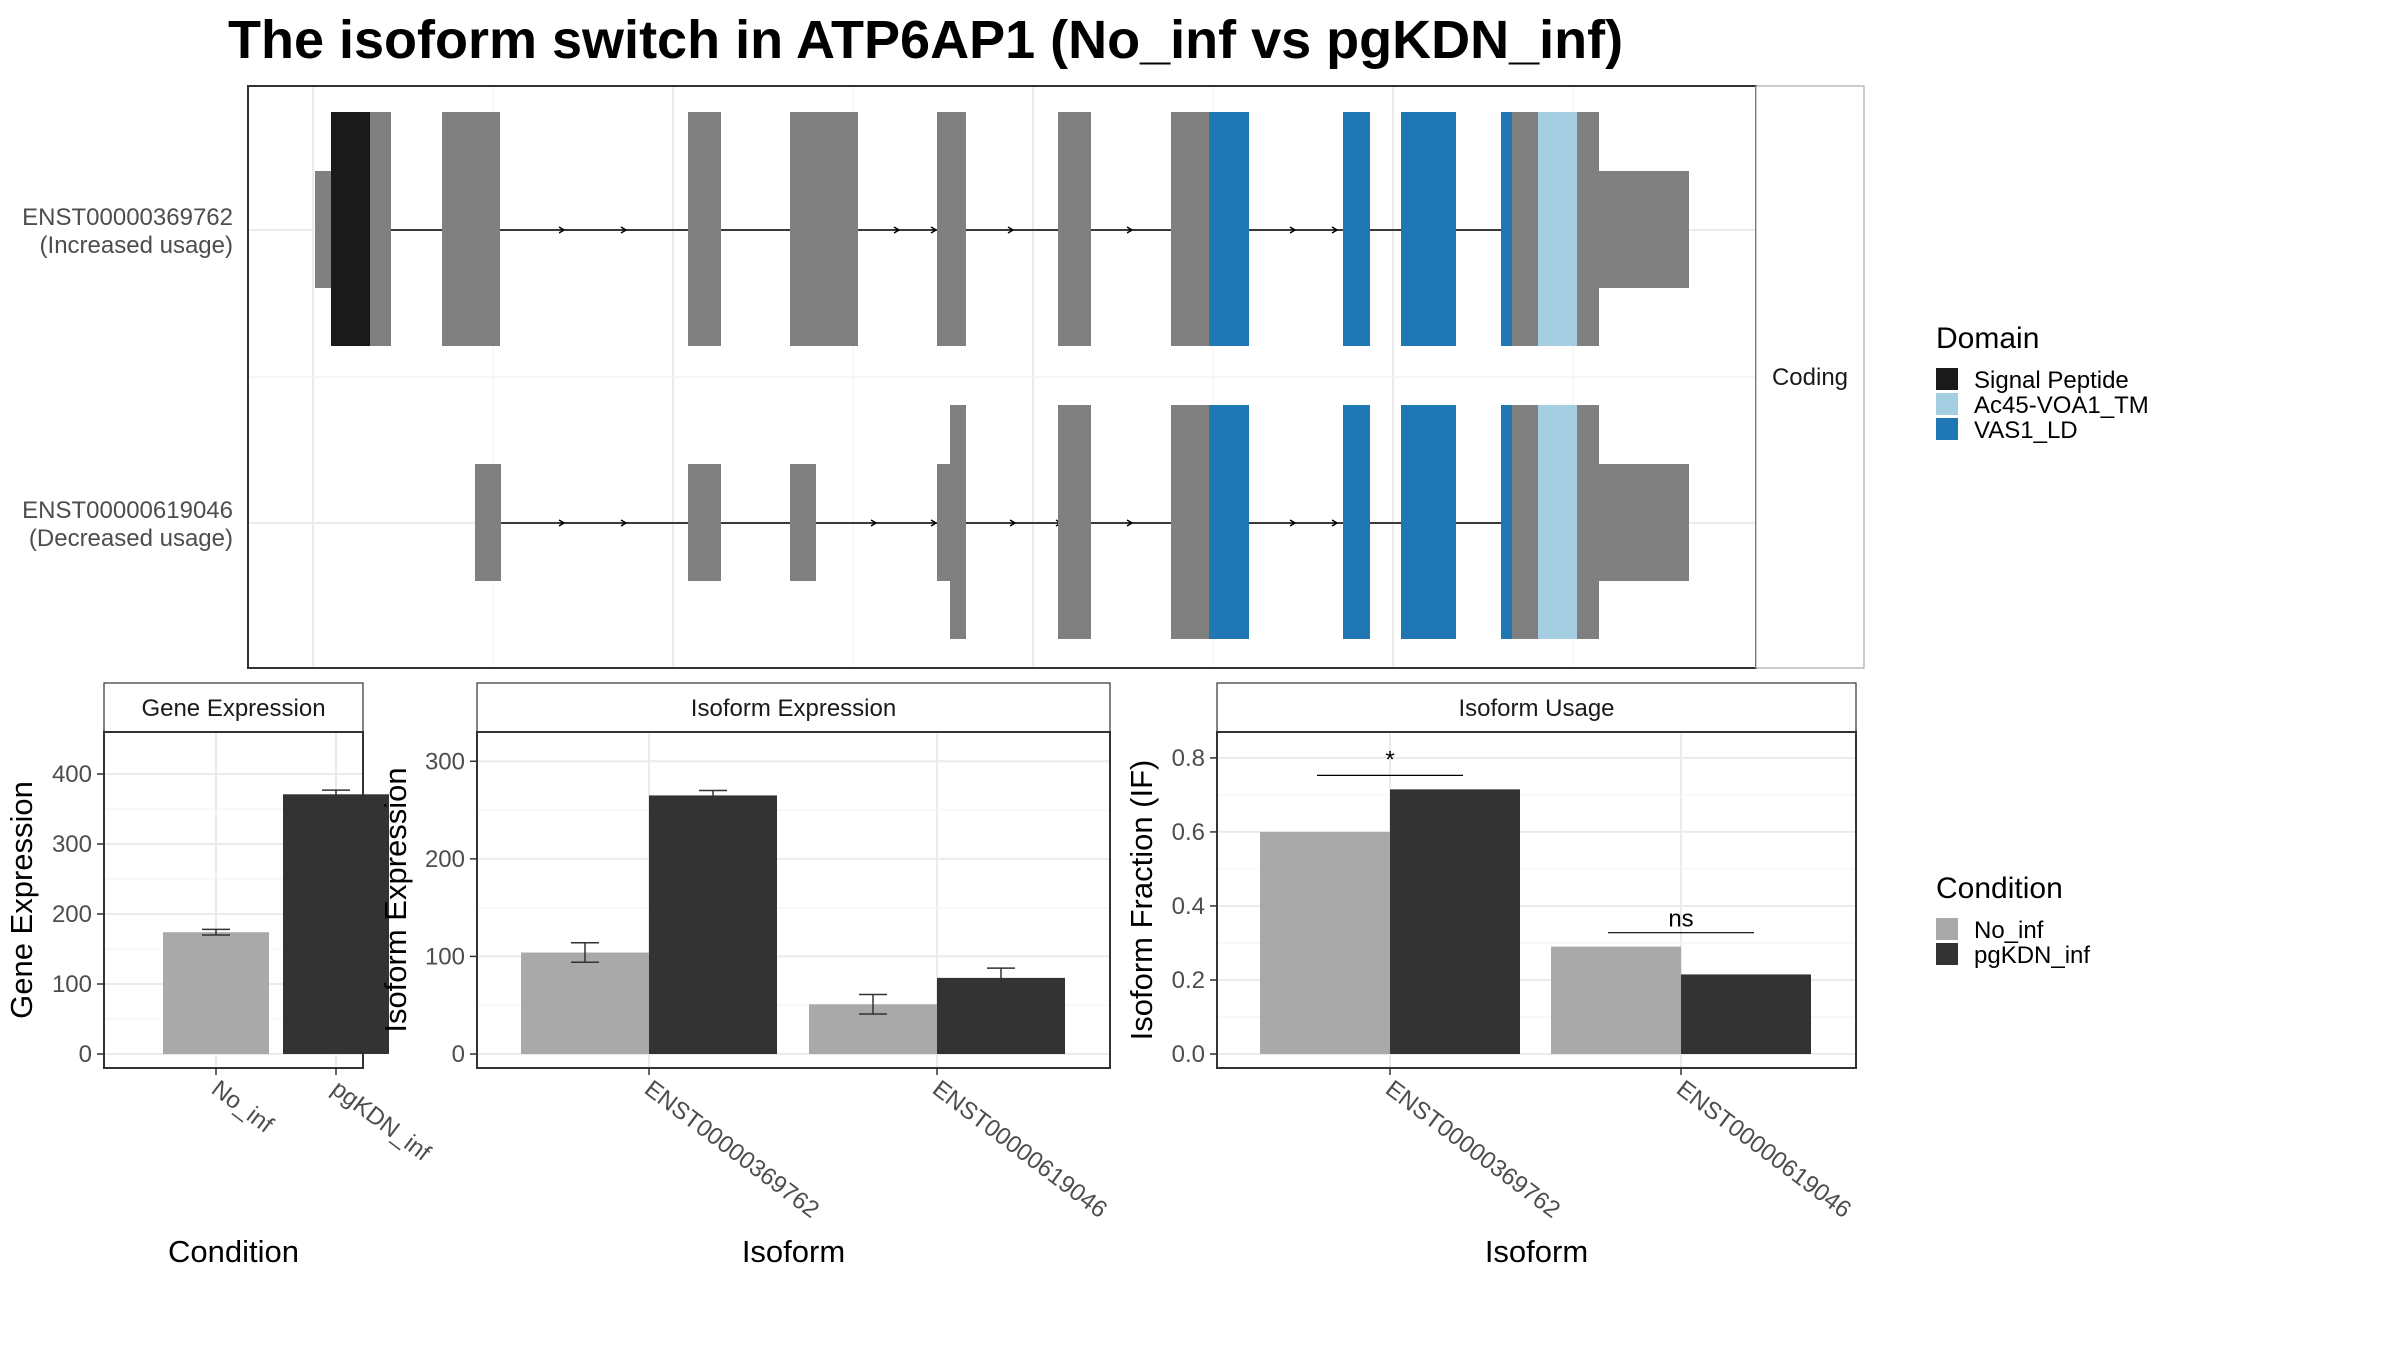 The height and width of the screenshot is (1350, 2400). I want to click on y-tick-label: 0.6, so click(1188, 832).